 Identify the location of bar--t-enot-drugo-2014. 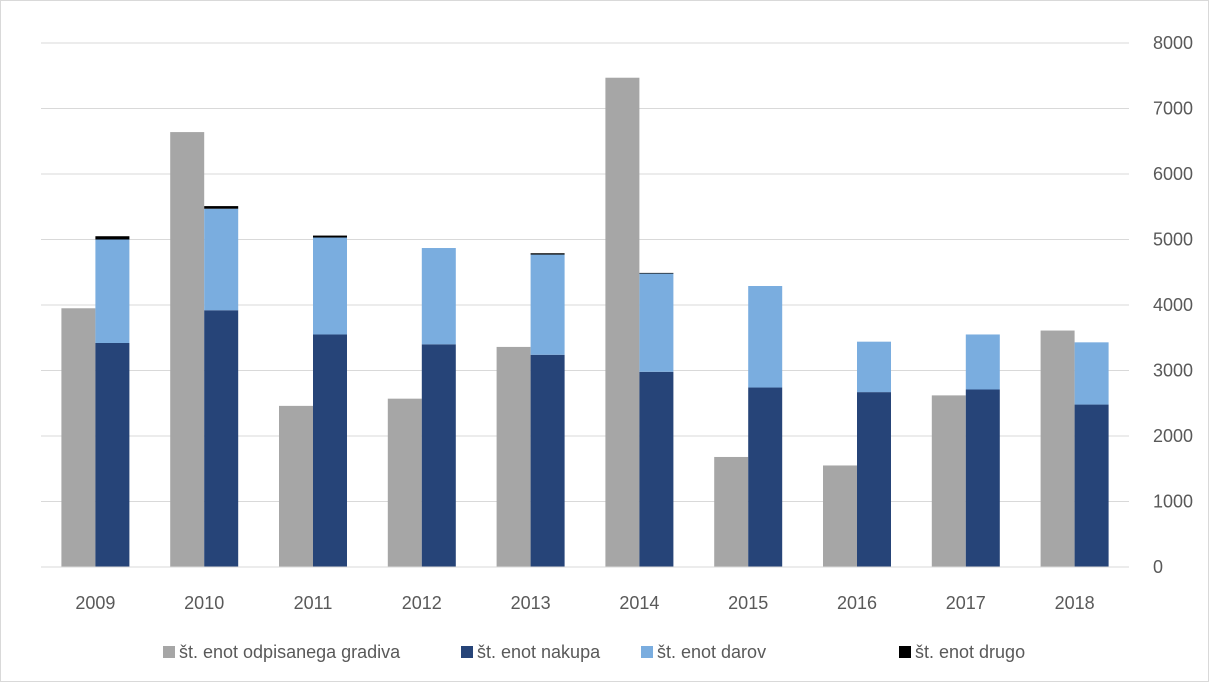
(656, 273).